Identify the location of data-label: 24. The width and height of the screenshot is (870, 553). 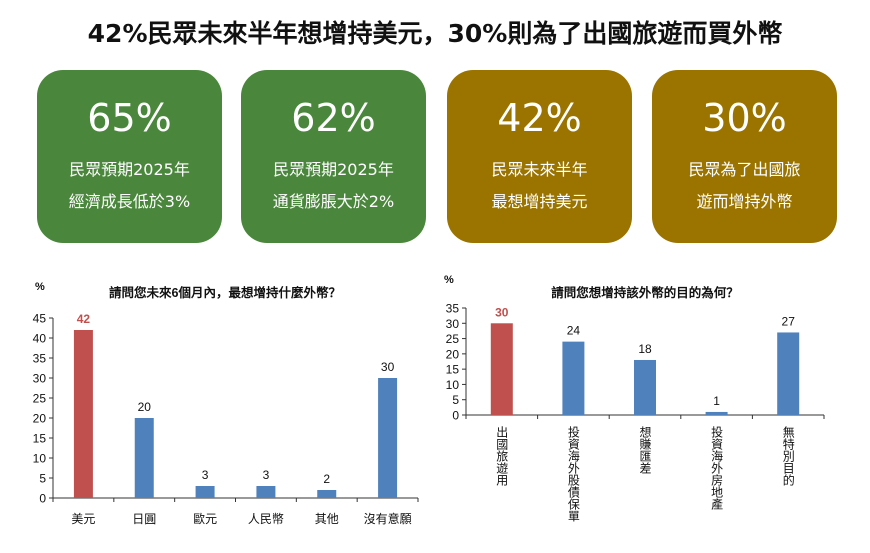
(574, 331).